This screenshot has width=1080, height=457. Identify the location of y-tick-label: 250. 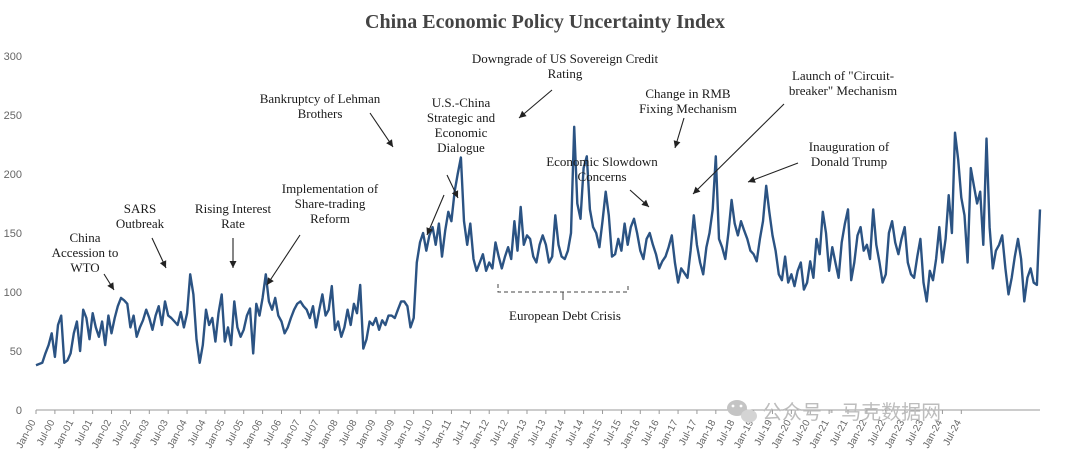
(13, 116).